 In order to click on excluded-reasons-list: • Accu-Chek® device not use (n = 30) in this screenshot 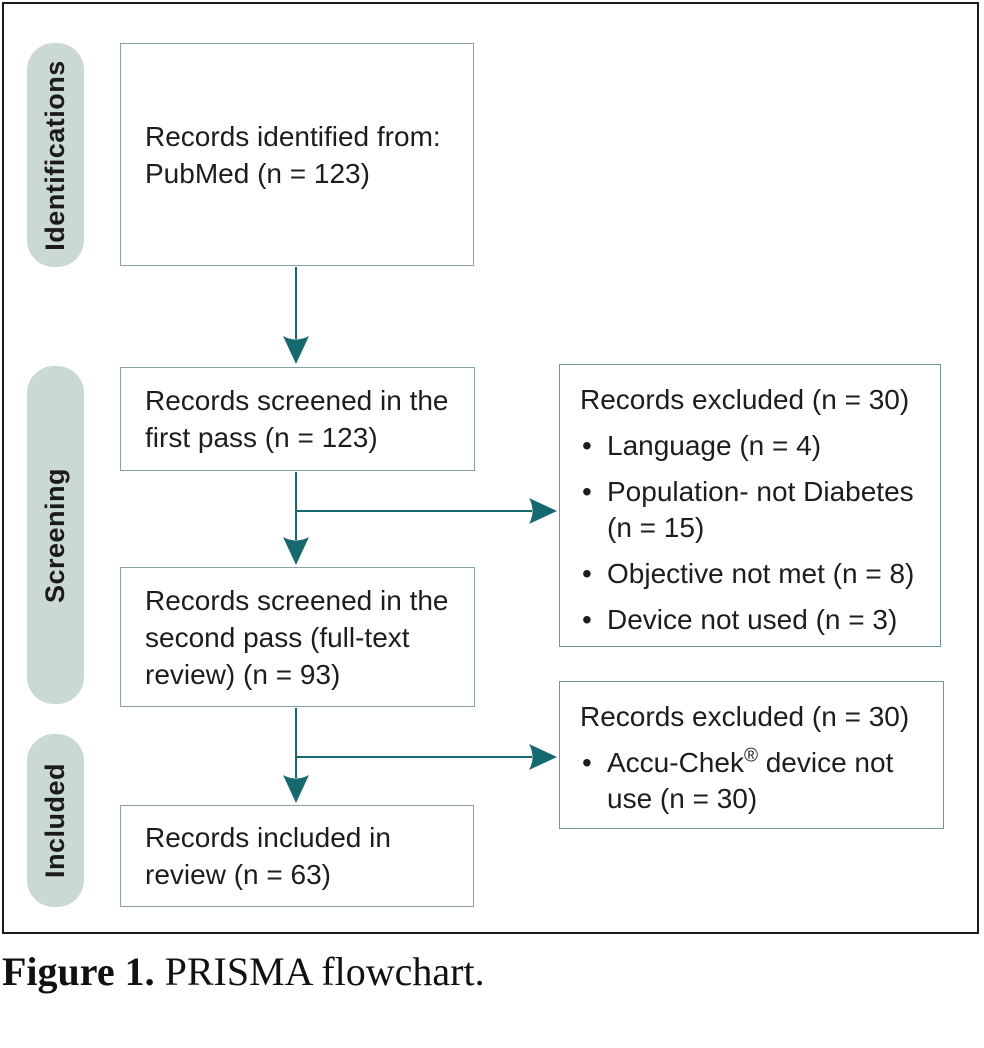, I will do `click(757, 781)`.